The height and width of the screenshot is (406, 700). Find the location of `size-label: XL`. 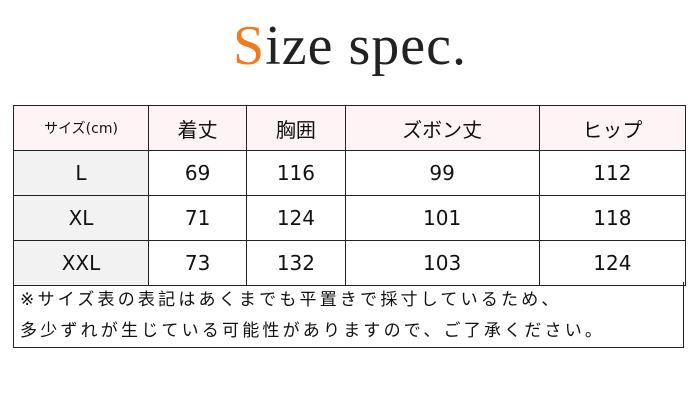

size-label: XL is located at coordinates (81, 218).